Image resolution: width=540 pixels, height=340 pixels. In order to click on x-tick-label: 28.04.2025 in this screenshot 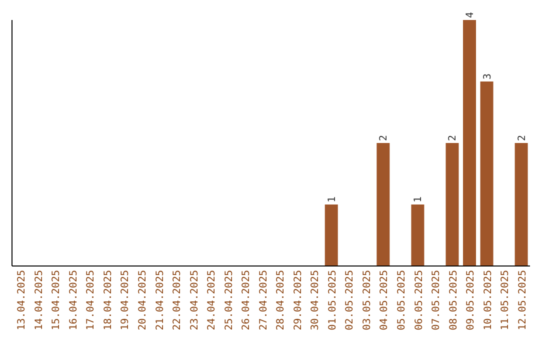, I will do `click(281, 300)`.